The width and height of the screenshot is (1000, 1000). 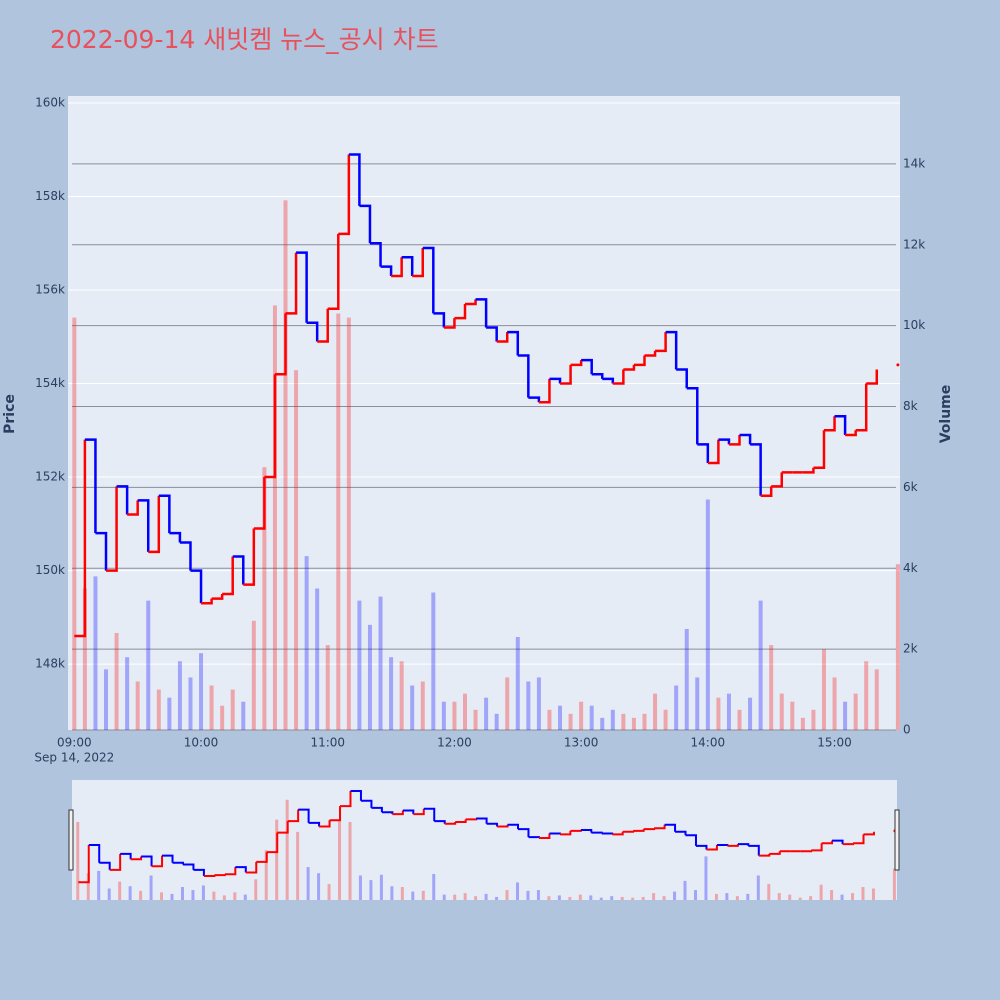 I want to click on y-axis-title: Price, so click(x=10, y=414).